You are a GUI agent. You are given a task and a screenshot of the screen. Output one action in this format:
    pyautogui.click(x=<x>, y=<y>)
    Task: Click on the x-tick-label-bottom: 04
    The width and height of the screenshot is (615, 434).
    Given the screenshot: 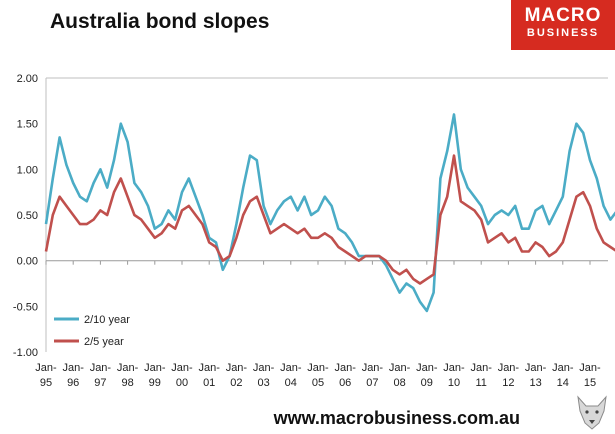 What is the action you would take?
    pyautogui.click(x=291, y=383)
    